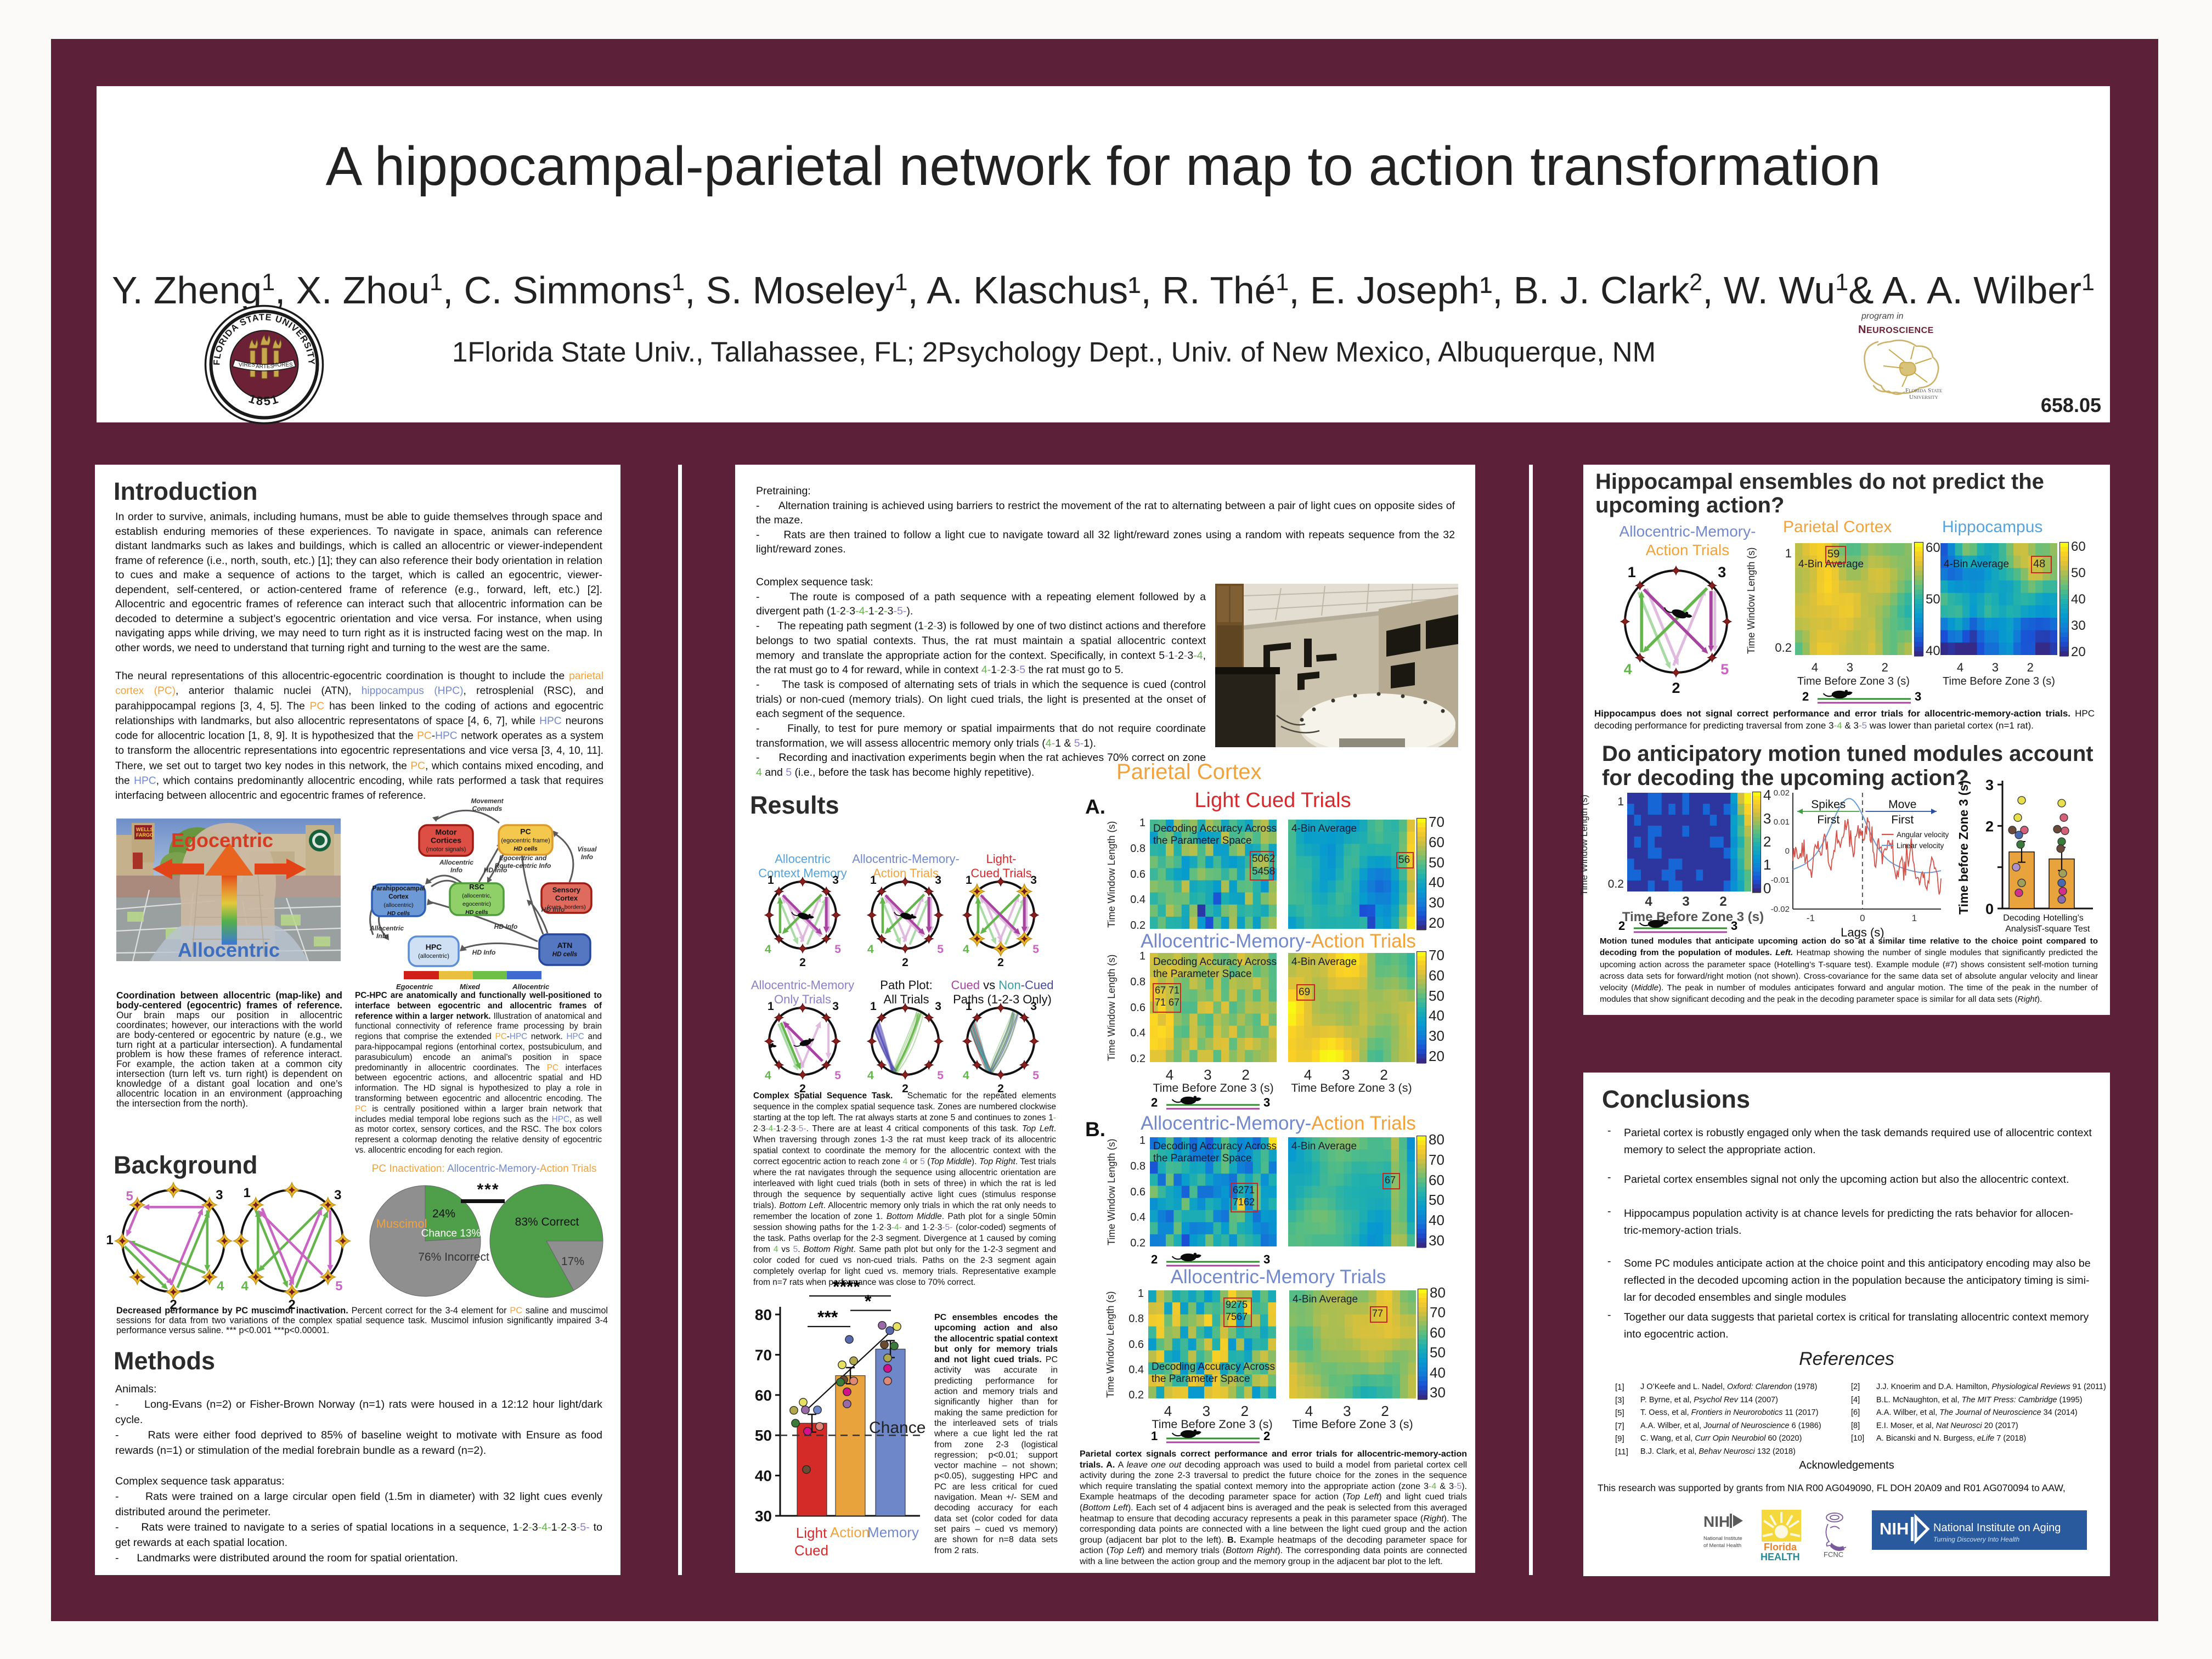 This screenshot has width=2212, height=1659. Describe the element at coordinates (1237, 1304) in the screenshot. I see `svg-text: 9275` at that location.